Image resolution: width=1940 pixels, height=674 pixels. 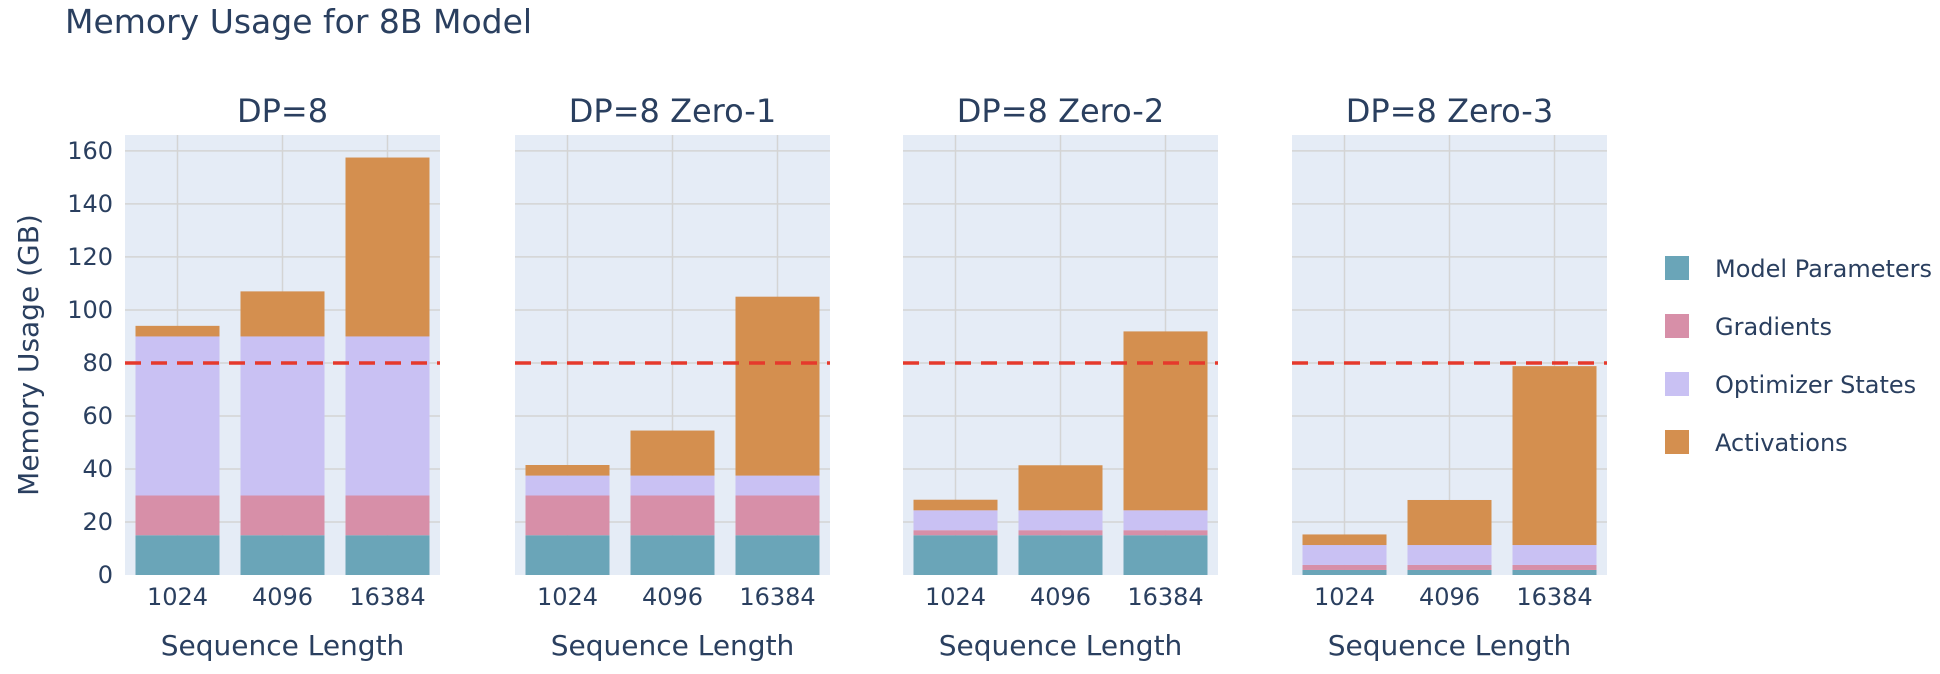 I want to click on y-tick-label: 120, so click(x=90, y=257).